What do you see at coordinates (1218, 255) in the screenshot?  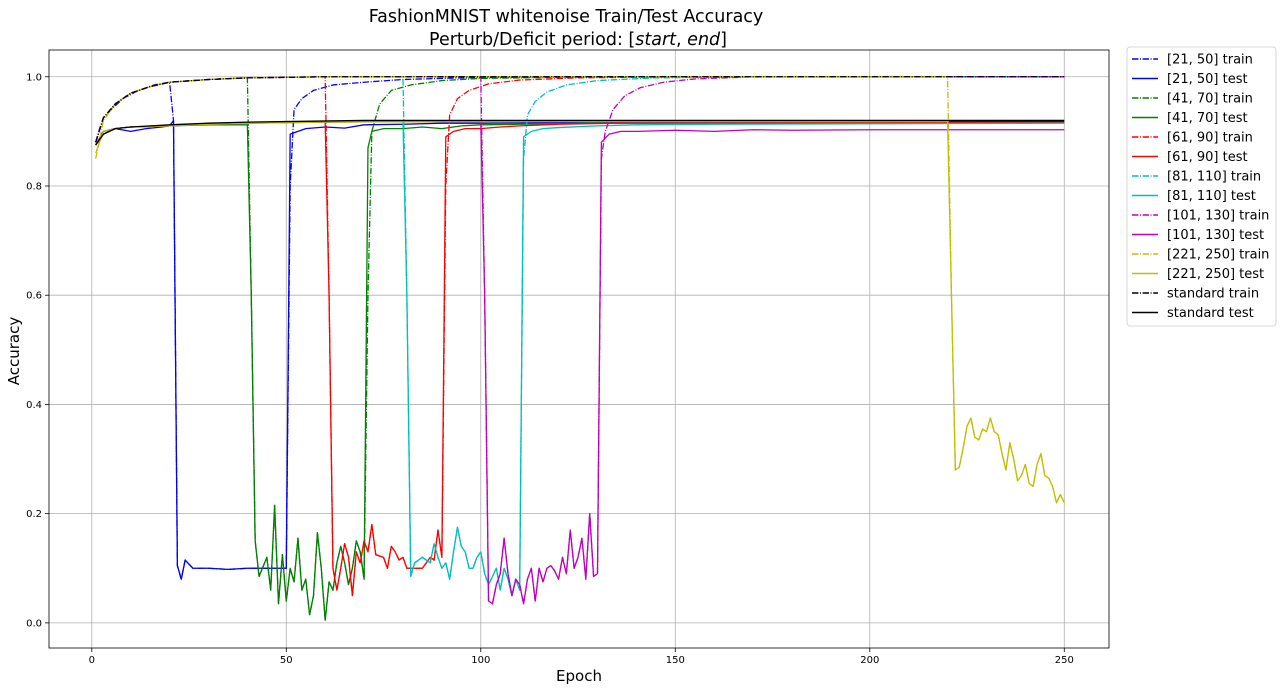 I see `legend-label: [221, 250] train` at bounding box center [1218, 255].